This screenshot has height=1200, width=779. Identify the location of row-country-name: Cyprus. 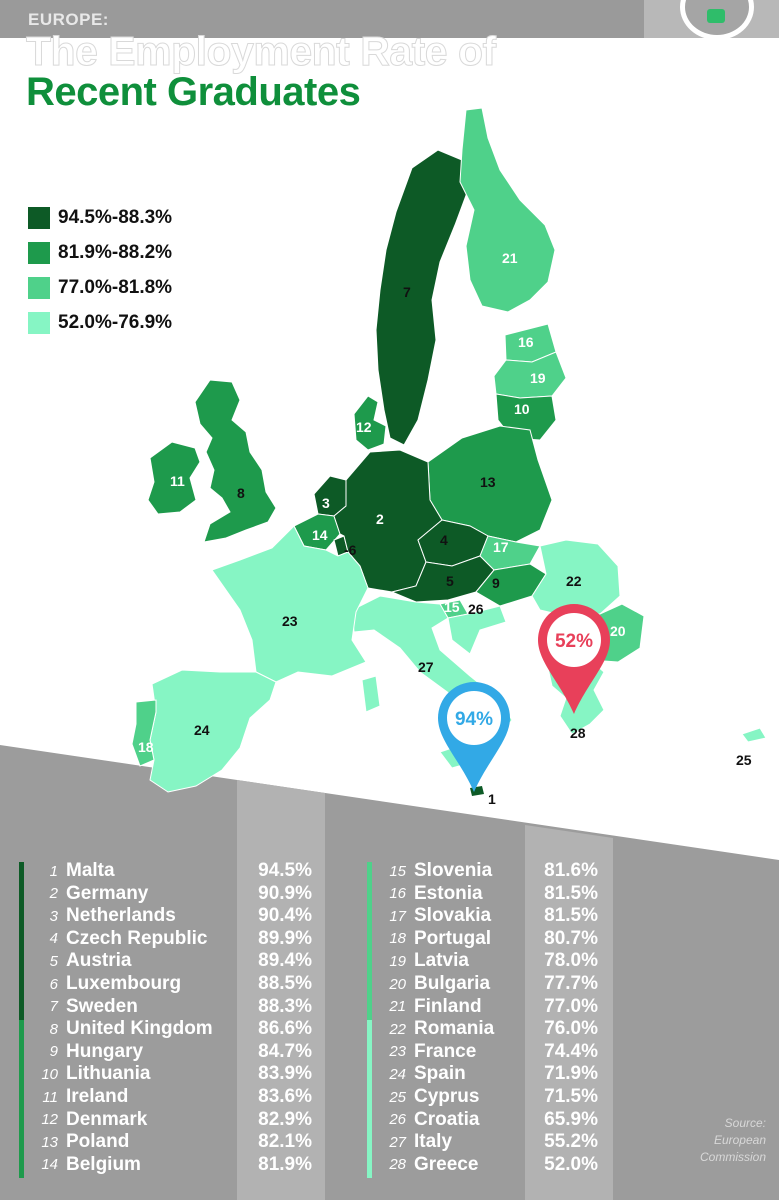
(447, 1096).